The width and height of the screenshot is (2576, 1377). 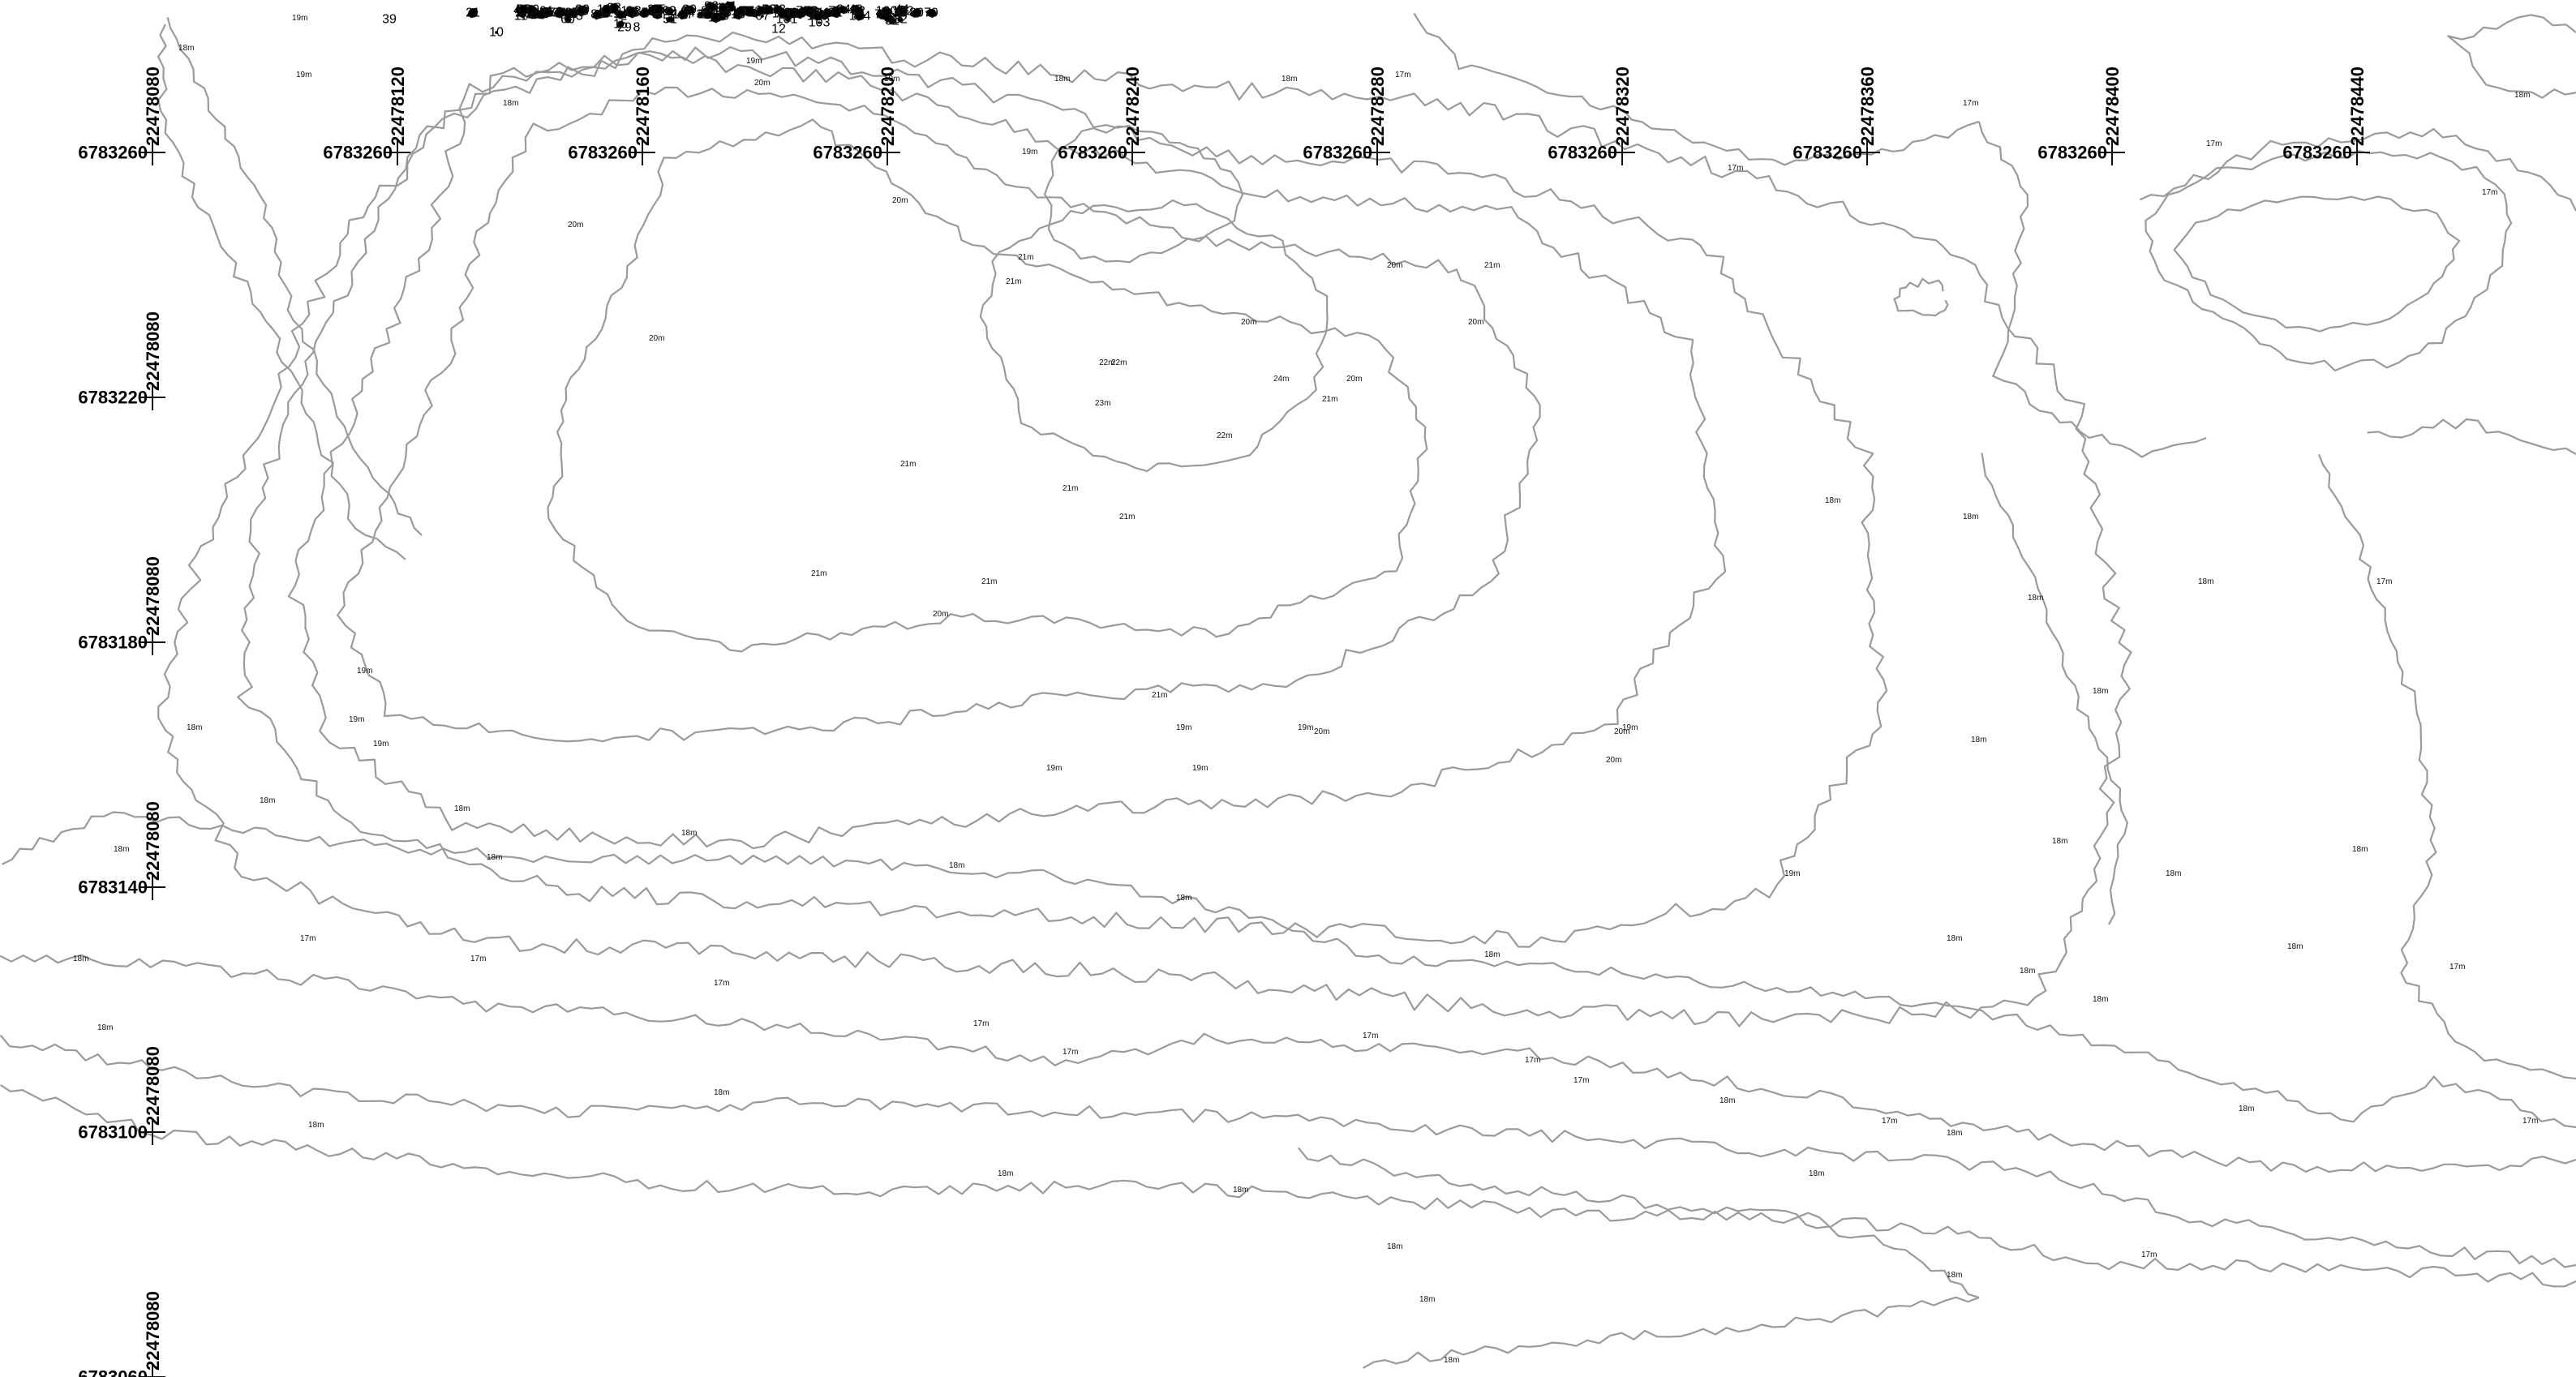 What do you see at coordinates (153, 1331) in the screenshot?
I see `easting-label: 22478080` at bounding box center [153, 1331].